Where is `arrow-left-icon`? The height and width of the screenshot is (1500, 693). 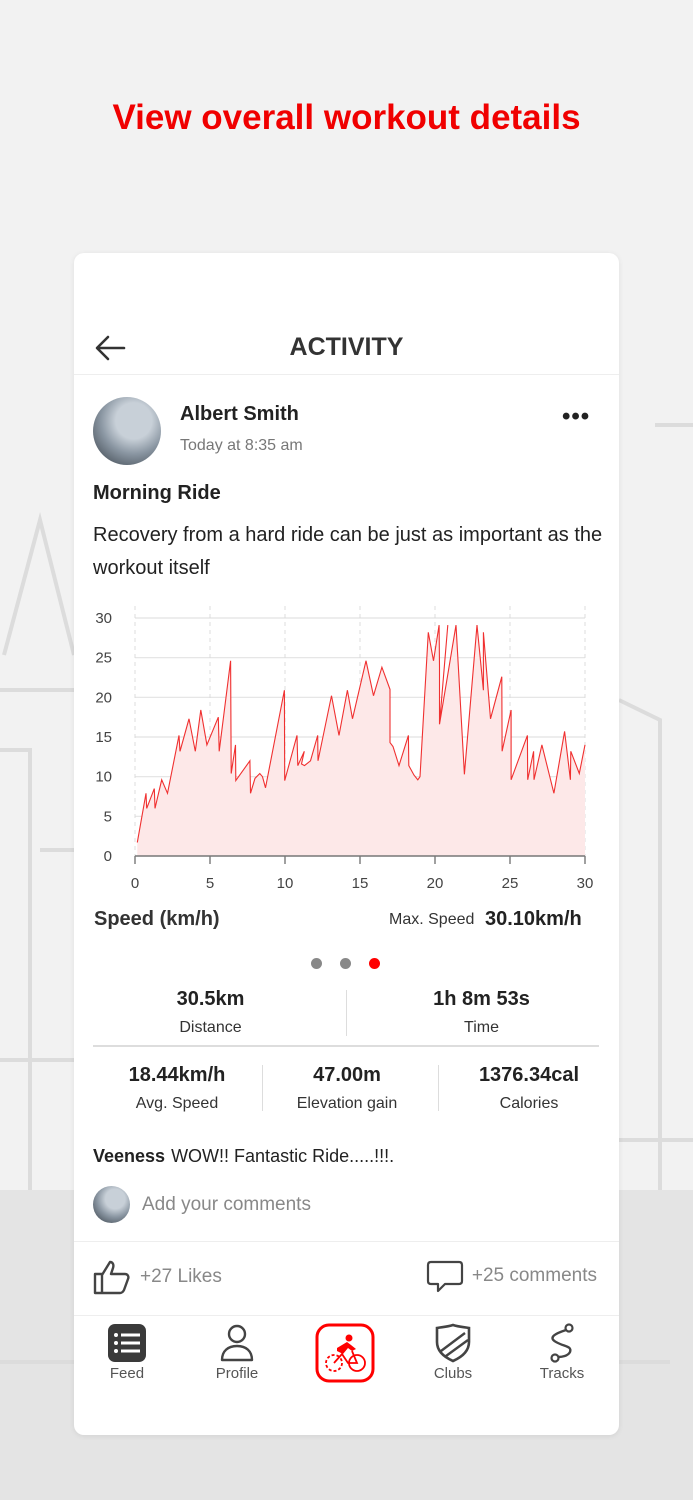 arrow-left-icon is located at coordinates (111, 348).